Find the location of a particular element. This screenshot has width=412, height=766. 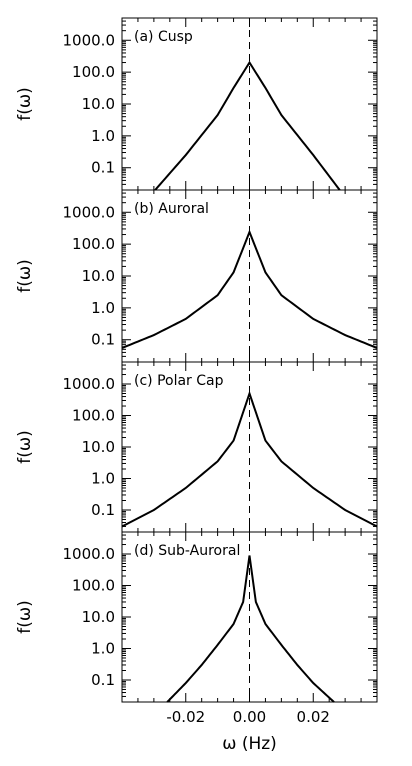

x-tick-label: 0.00 is located at coordinates (249, 717).